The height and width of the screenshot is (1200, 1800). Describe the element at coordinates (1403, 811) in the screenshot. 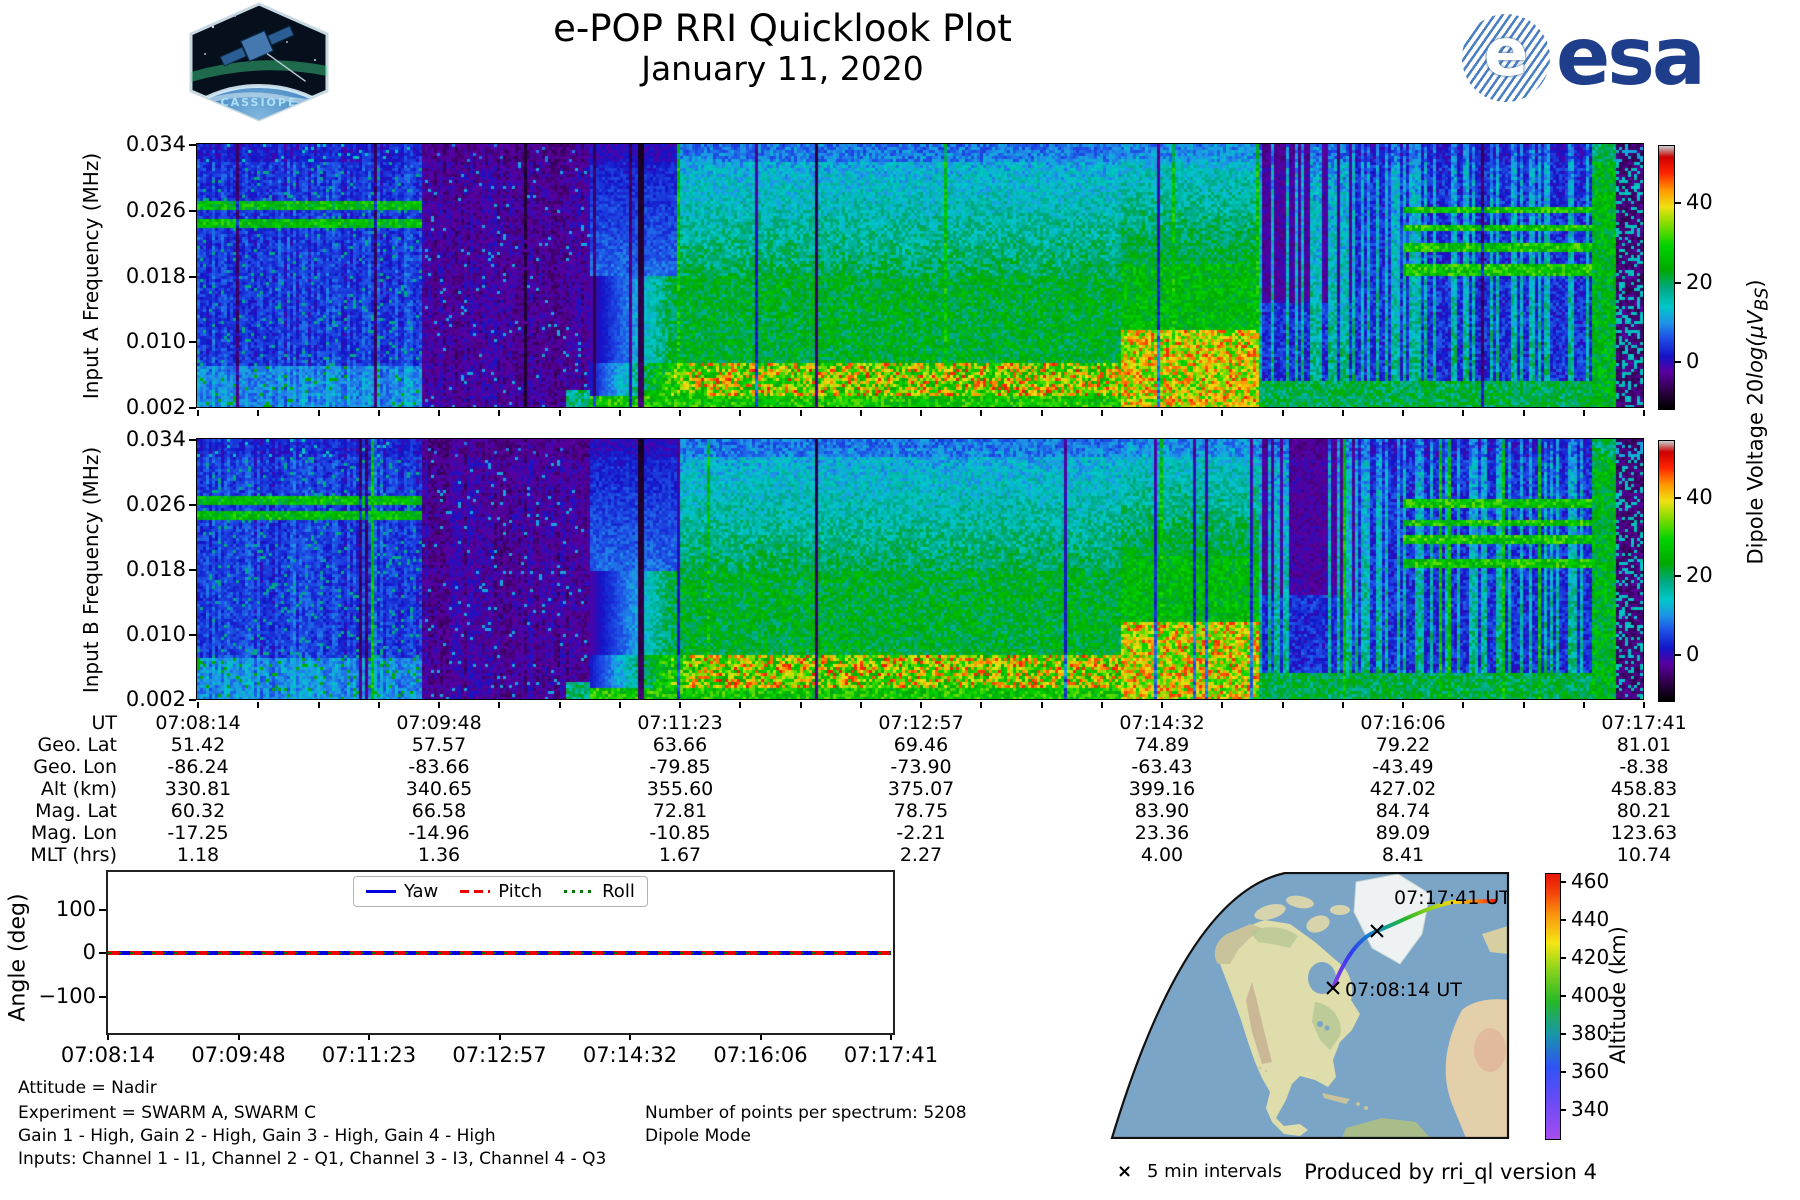

I see `ephemeris-cell: 84.74` at that location.